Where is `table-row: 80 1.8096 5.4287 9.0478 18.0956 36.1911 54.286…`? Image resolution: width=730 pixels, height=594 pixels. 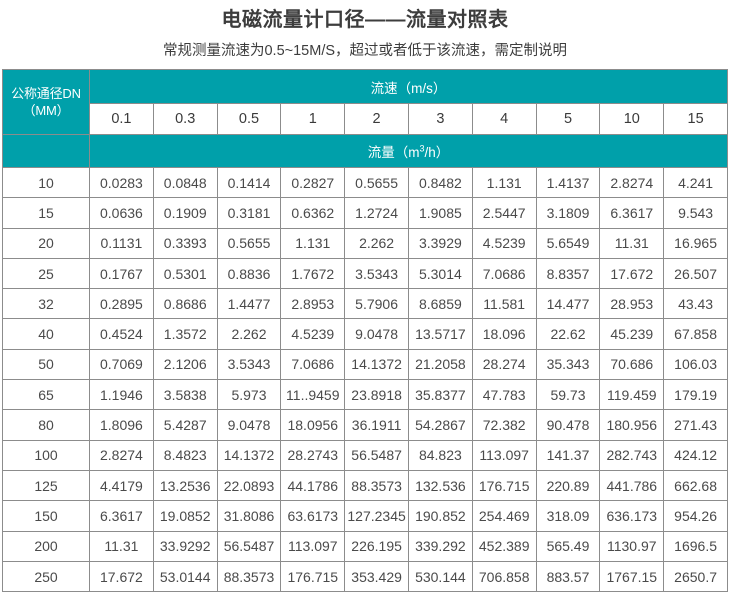 table-row: 80 1.8096 5.4287 9.0478 18.0956 36.1911 54.286… is located at coordinates (365, 425).